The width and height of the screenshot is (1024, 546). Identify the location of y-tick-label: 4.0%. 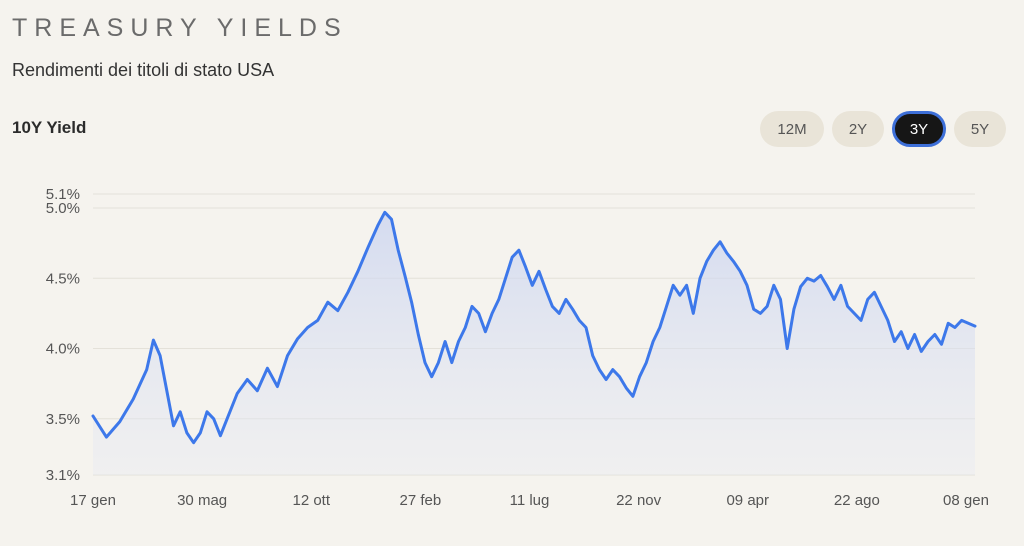
(63, 349).